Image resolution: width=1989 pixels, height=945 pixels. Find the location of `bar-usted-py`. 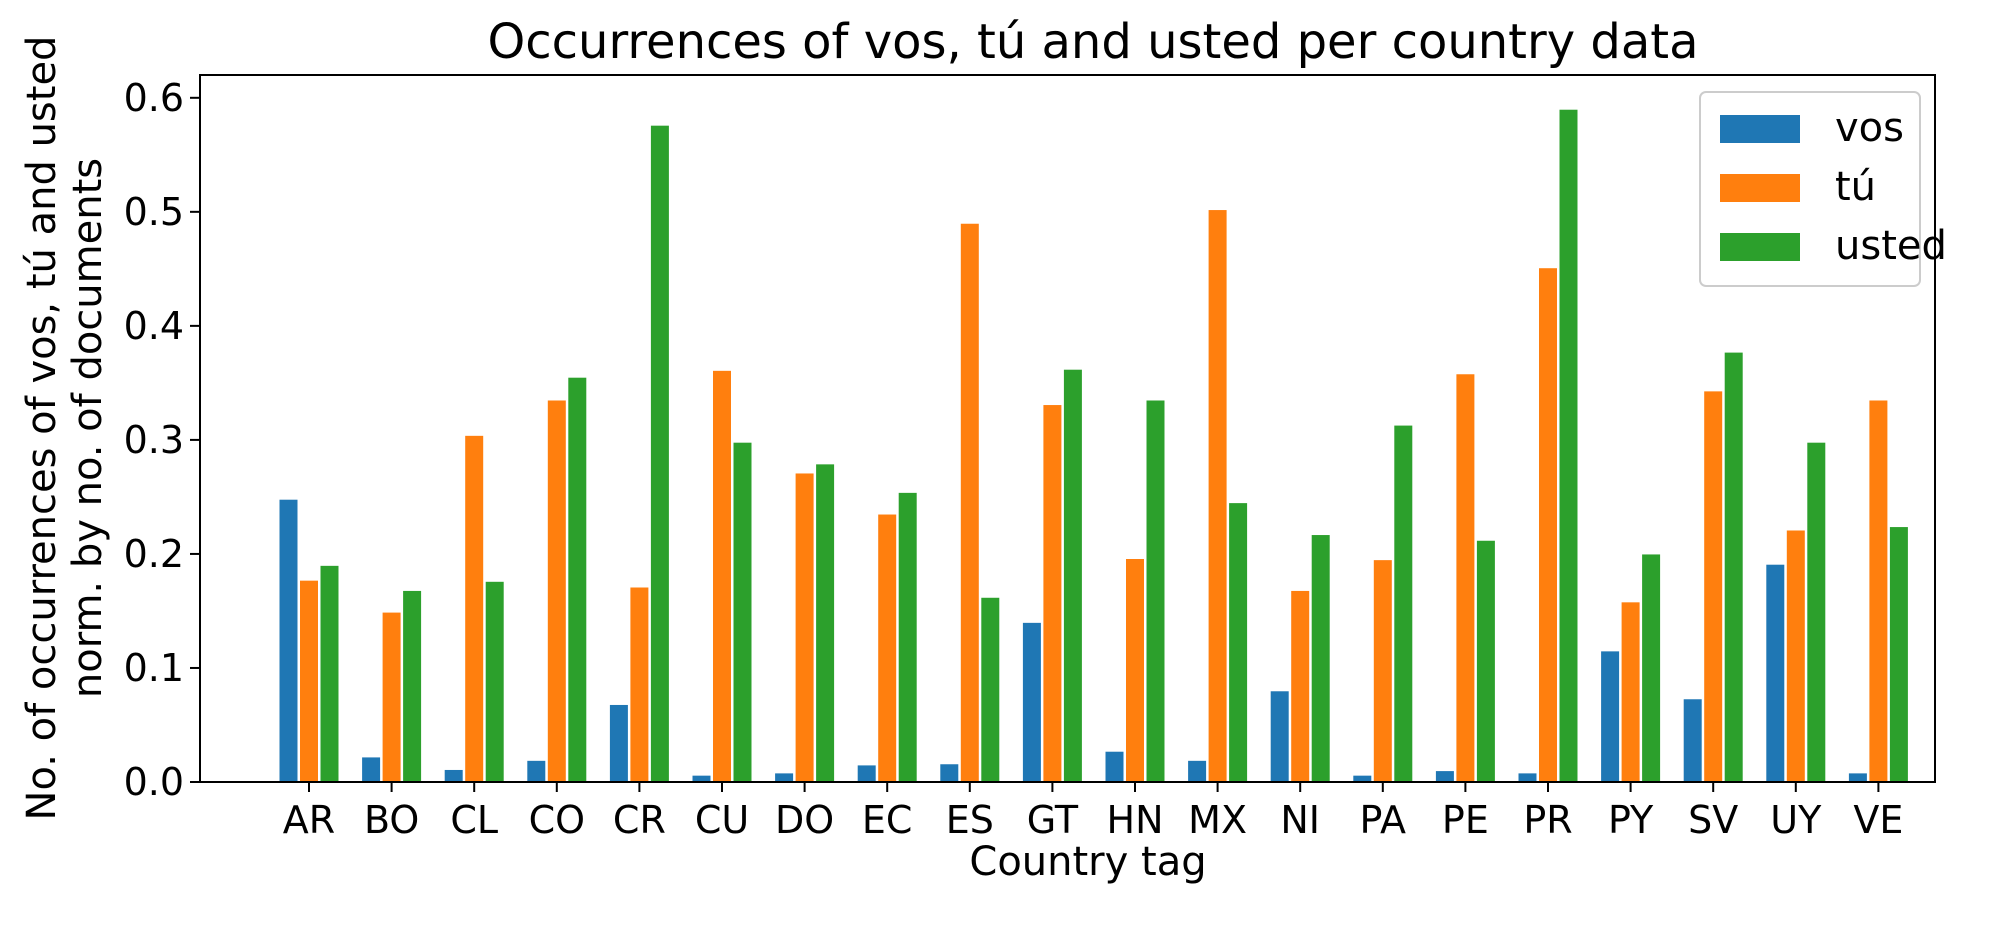

bar-usted-py is located at coordinates (1651, 668).